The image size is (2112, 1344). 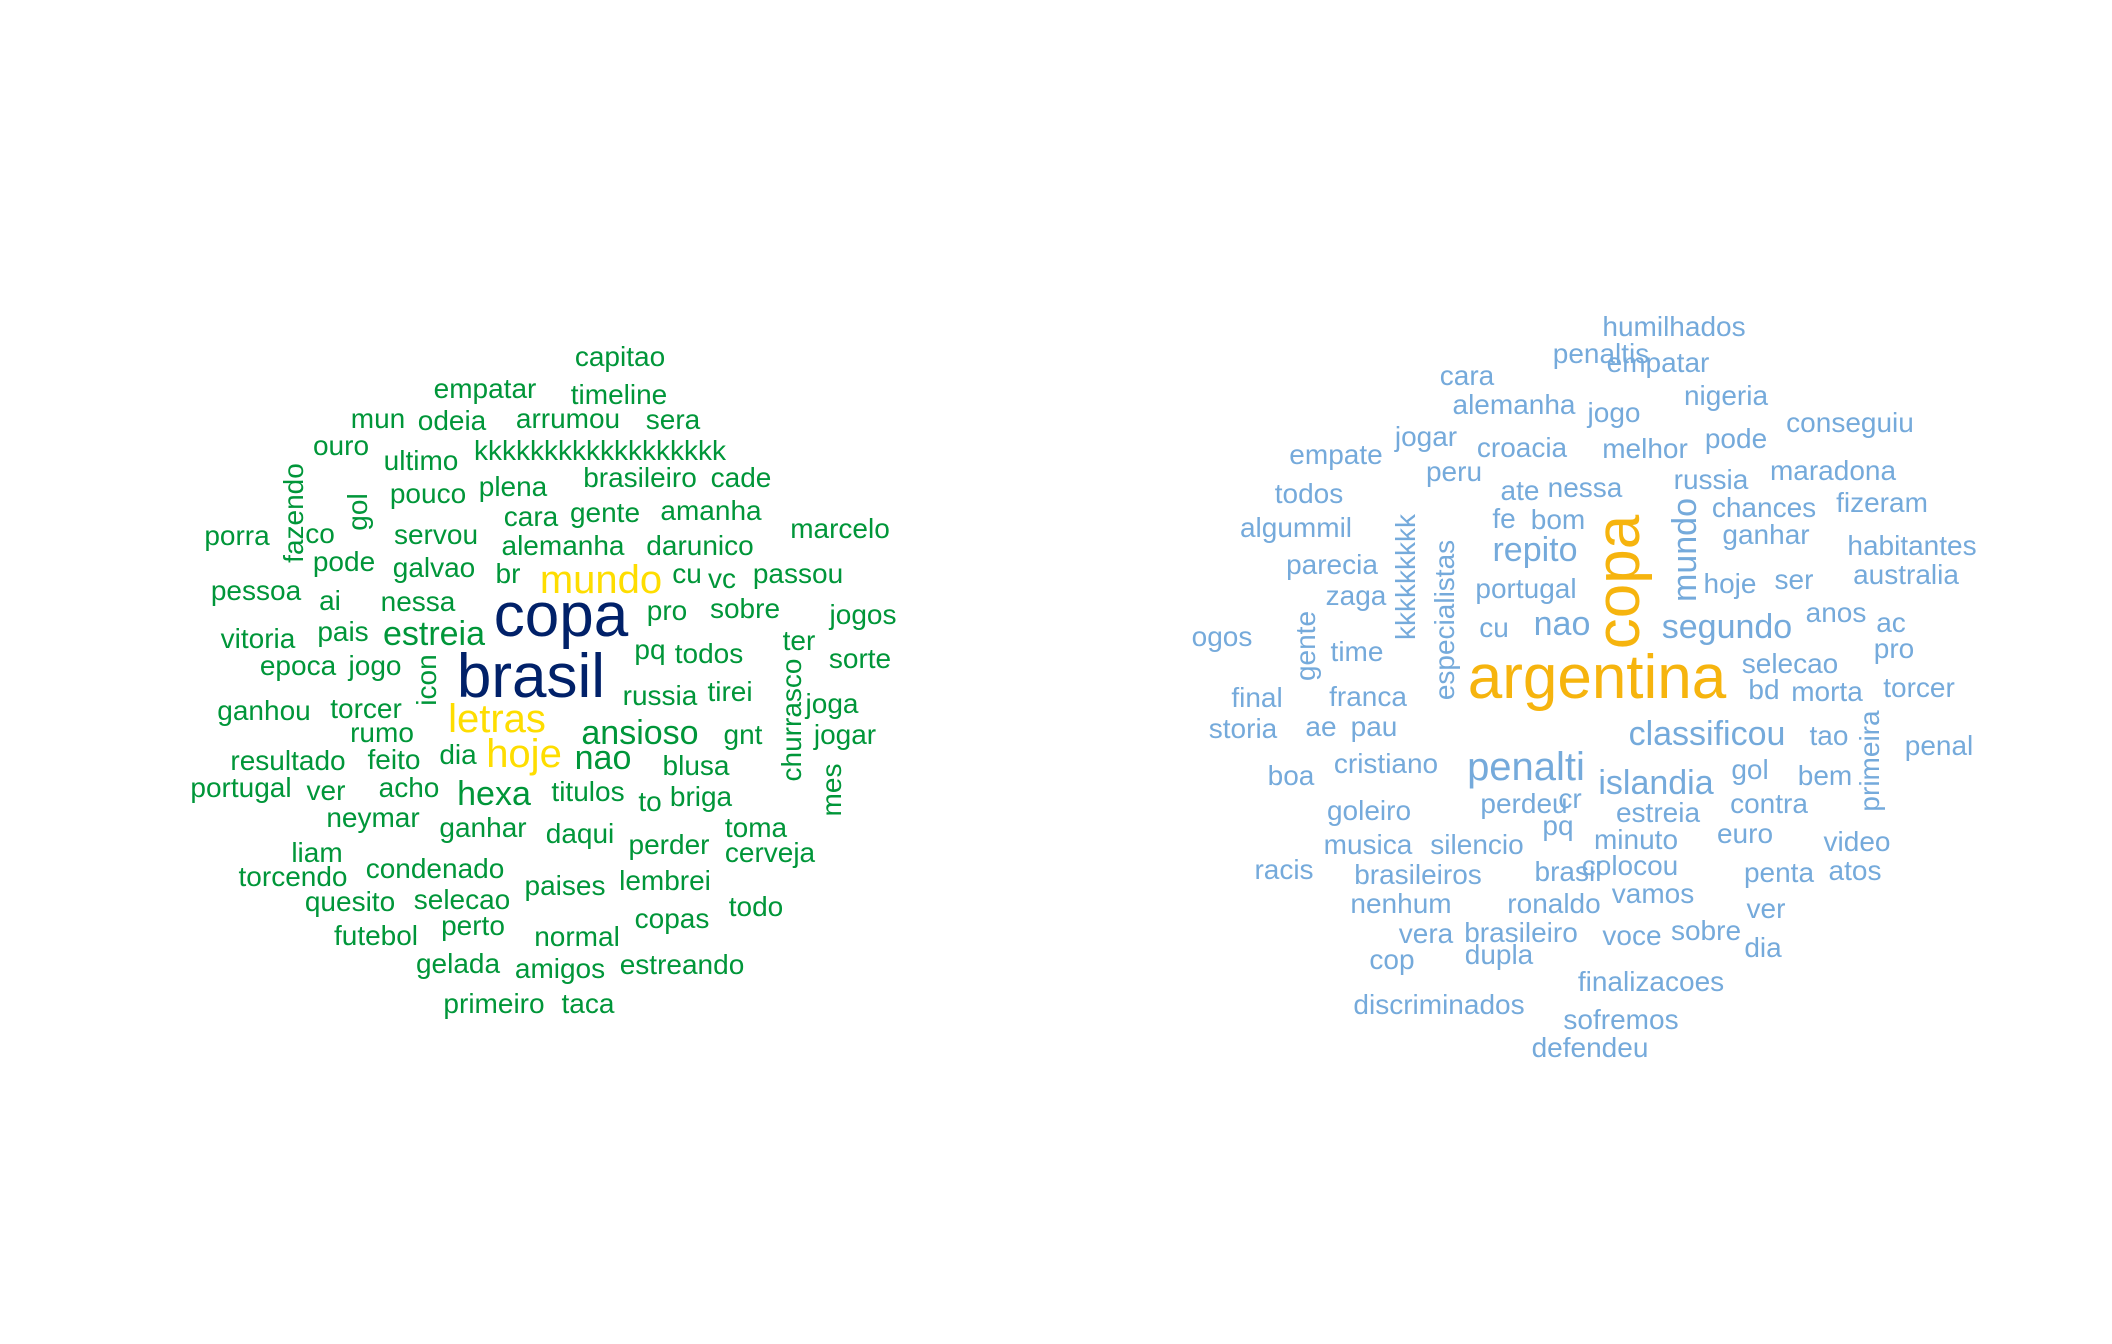 What do you see at coordinates (394, 759) in the screenshot?
I see `word-left-feito: feito` at bounding box center [394, 759].